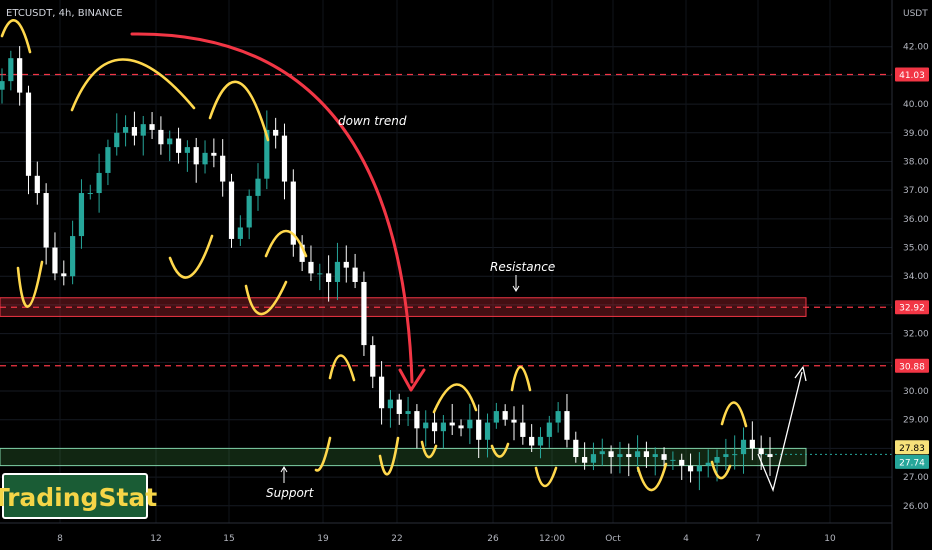  What do you see at coordinates (552, 539) in the screenshot?
I see `x-tick-label: 12:00` at bounding box center [552, 539].